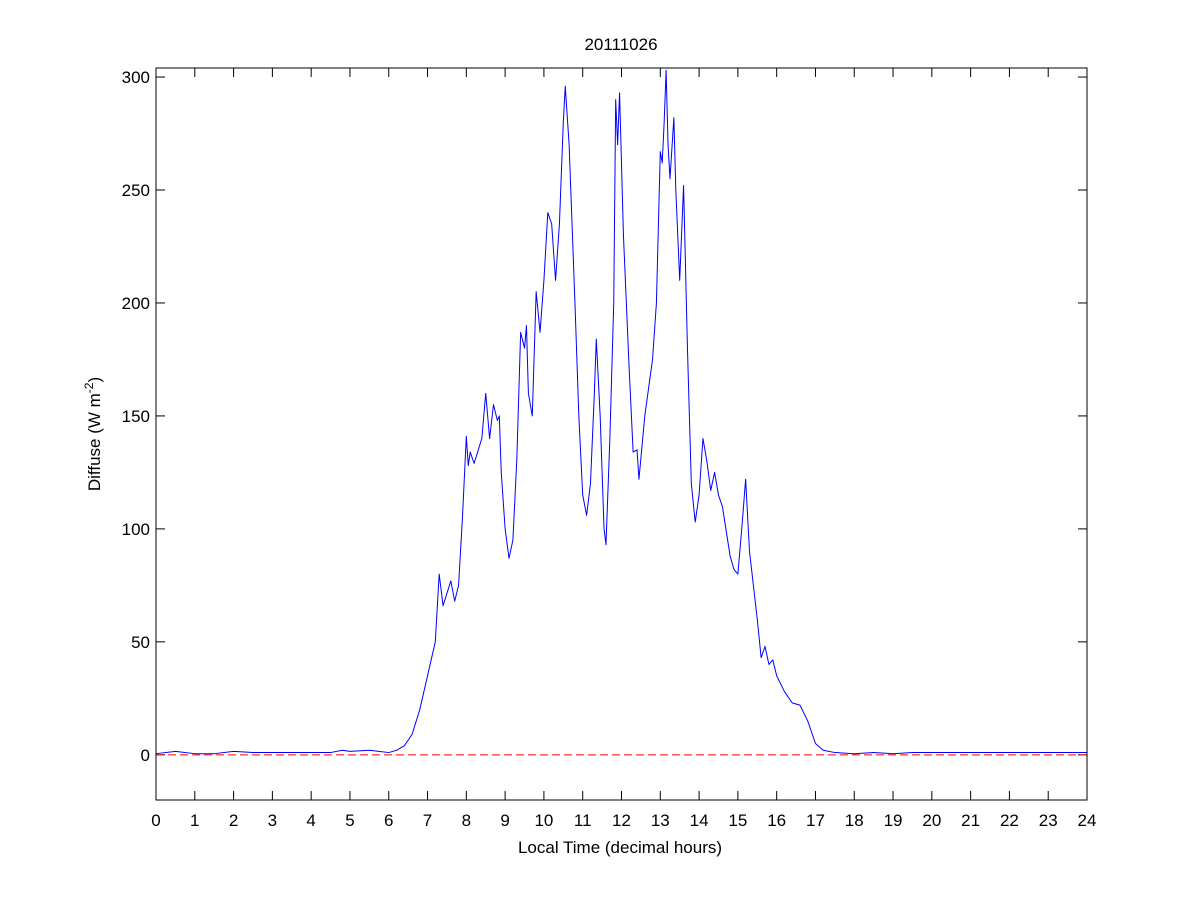 The height and width of the screenshot is (900, 1201). I want to click on x-axis-label: Local Time (decimal hours), so click(620, 847).